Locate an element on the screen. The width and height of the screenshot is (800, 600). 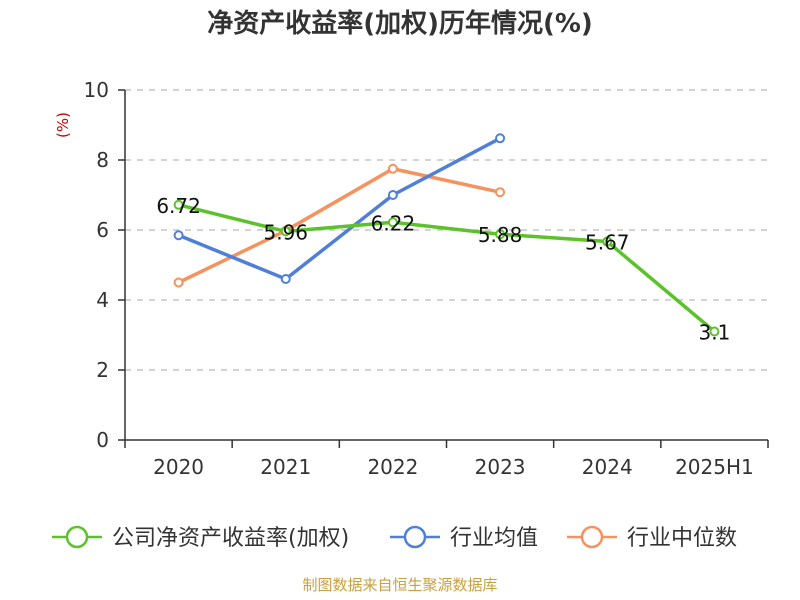
legend-item-2: 行业中位数 is located at coordinates (652, 538).